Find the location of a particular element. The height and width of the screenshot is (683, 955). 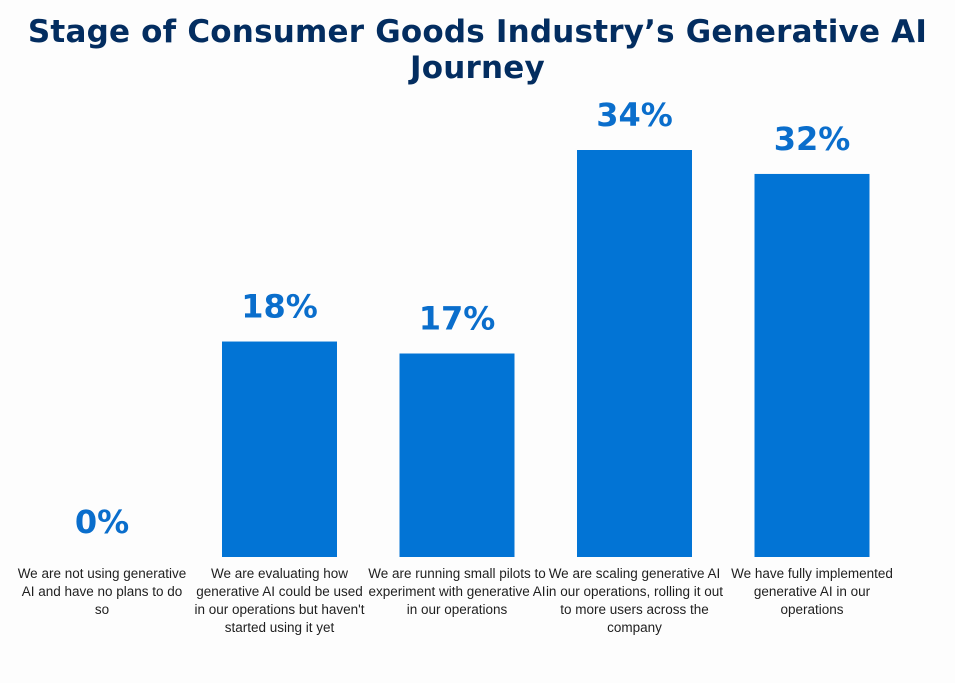

value-label-3: 17% is located at coordinates (457, 319).